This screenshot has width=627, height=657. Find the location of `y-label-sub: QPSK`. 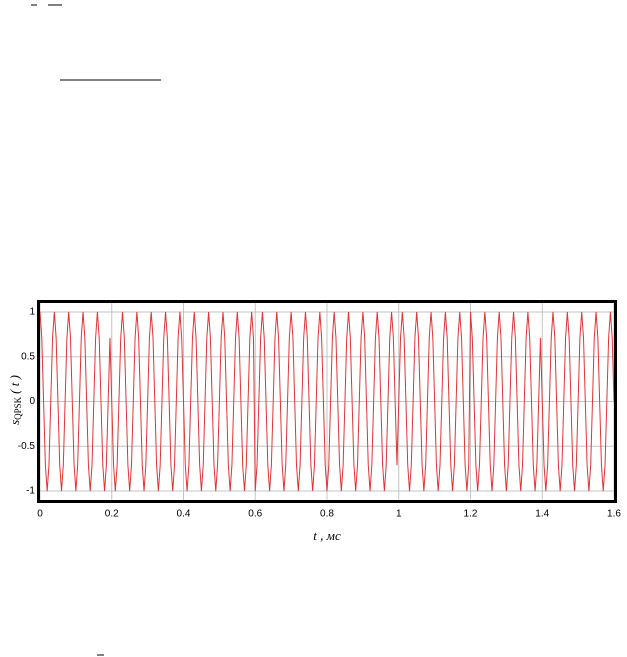

y-label-sub: QPSK is located at coordinates (18, 408).